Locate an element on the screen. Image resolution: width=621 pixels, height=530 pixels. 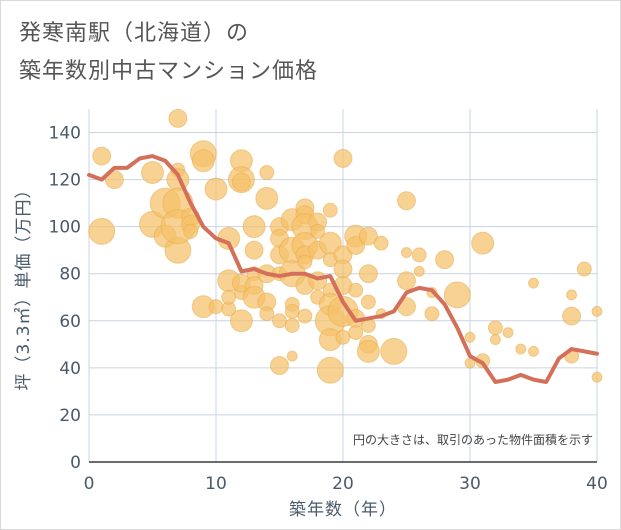
y-tick-label: 0 is located at coordinates (75, 463).